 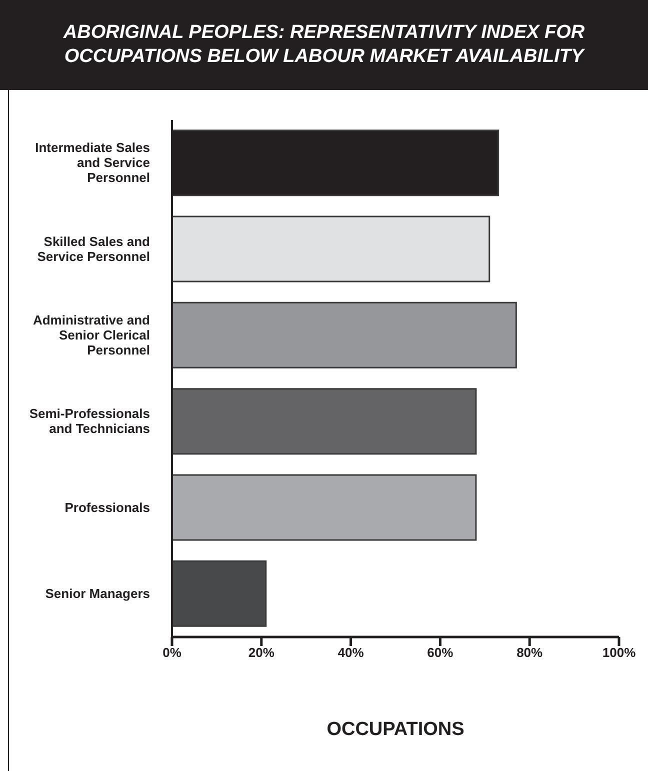 I want to click on y-tick-label: Intermediate Sales and Service Personnel, so click(x=92, y=163).